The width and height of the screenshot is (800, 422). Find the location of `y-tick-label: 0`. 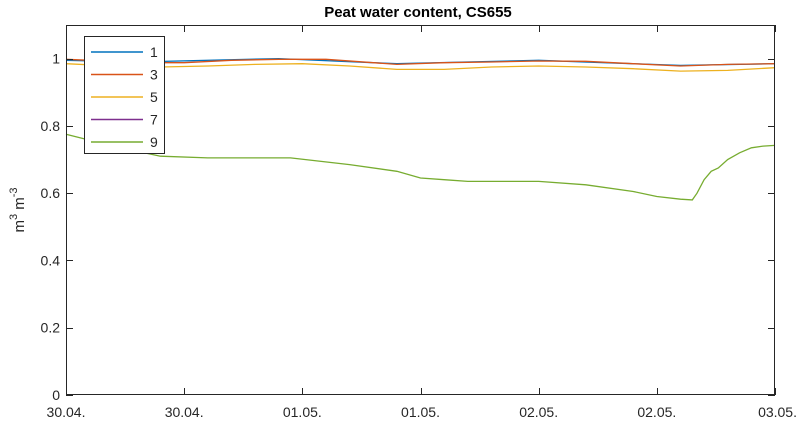

y-tick-label: 0 is located at coordinates (56, 395).